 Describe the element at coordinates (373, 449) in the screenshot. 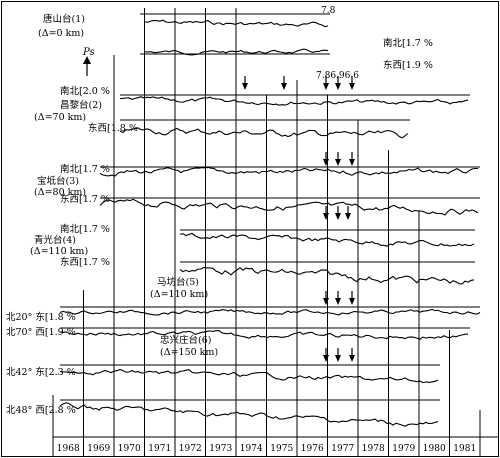

I see `year-tick-label: 1978` at that location.